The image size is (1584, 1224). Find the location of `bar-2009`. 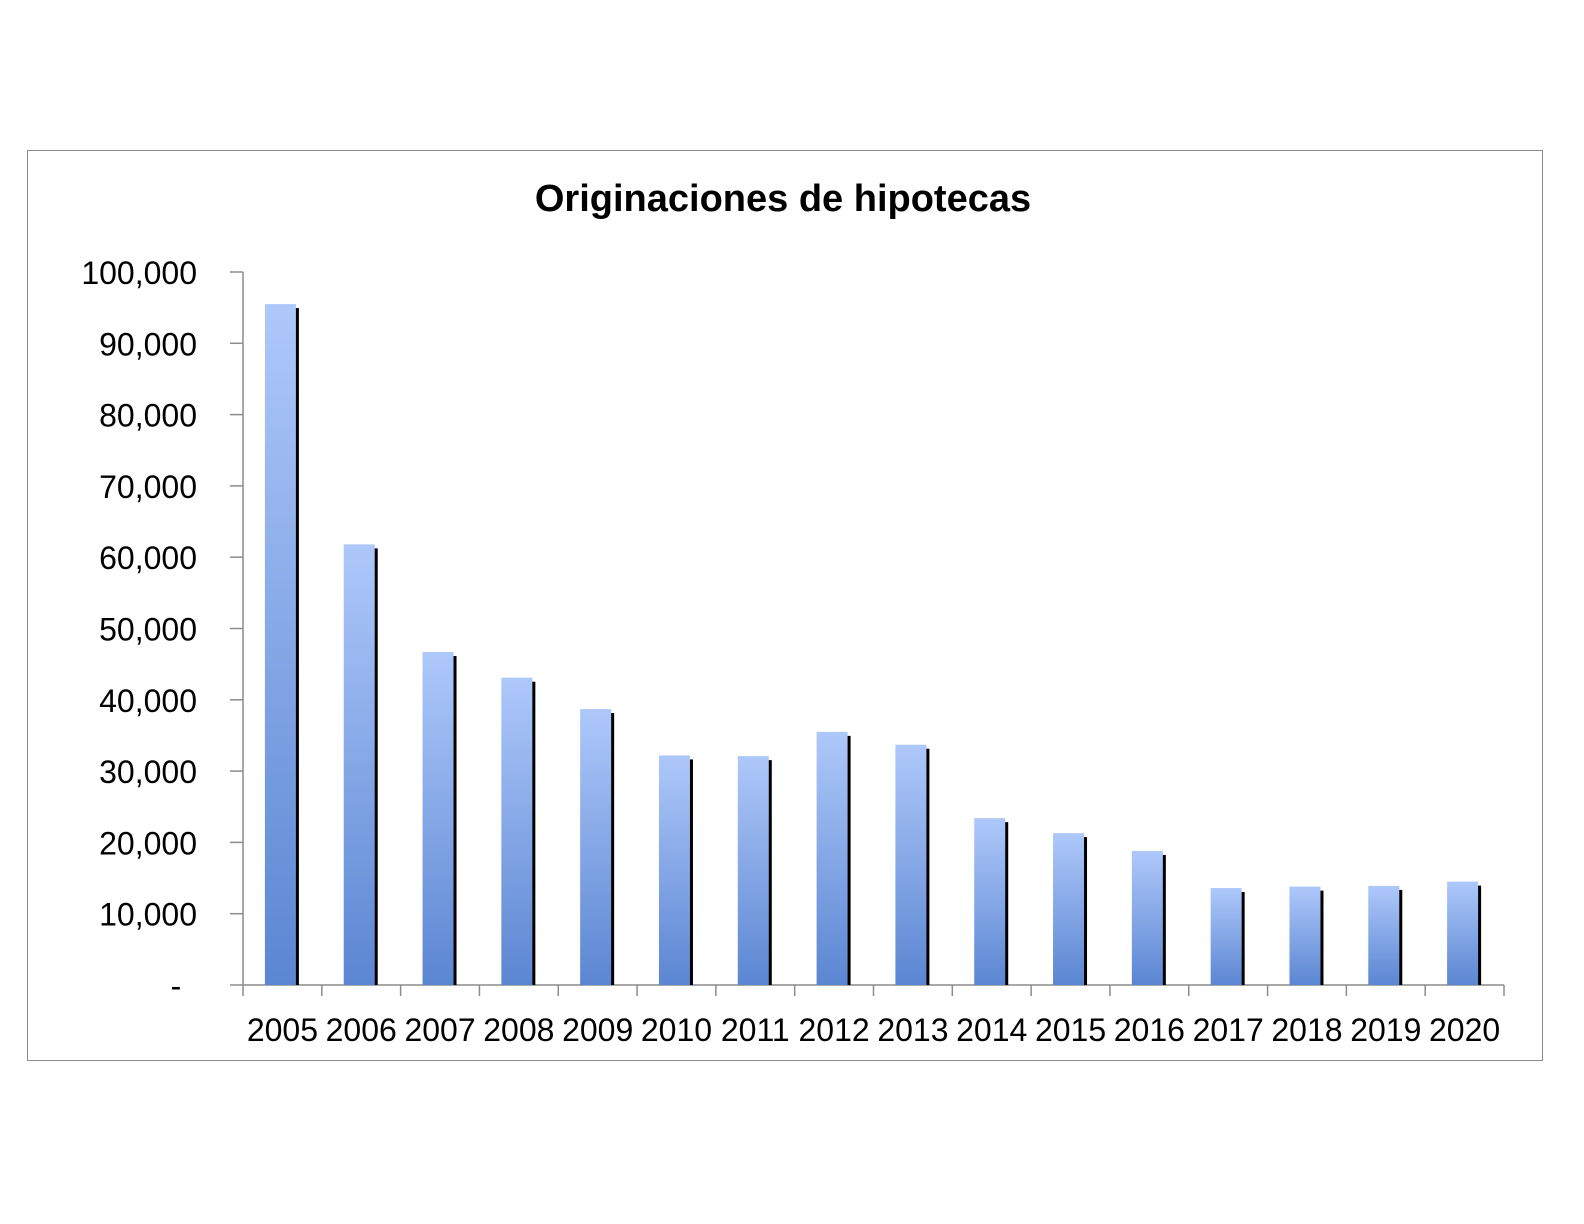

bar-2009 is located at coordinates (596, 847).